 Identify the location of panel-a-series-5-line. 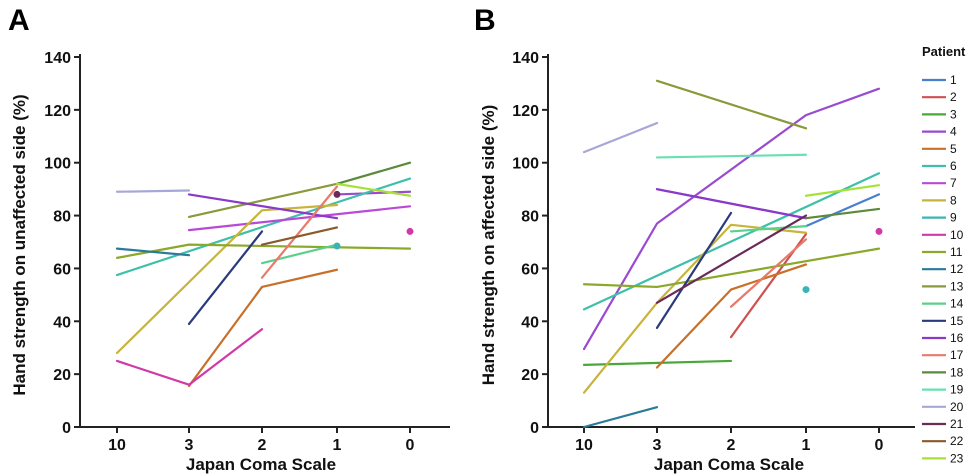
(263, 328).